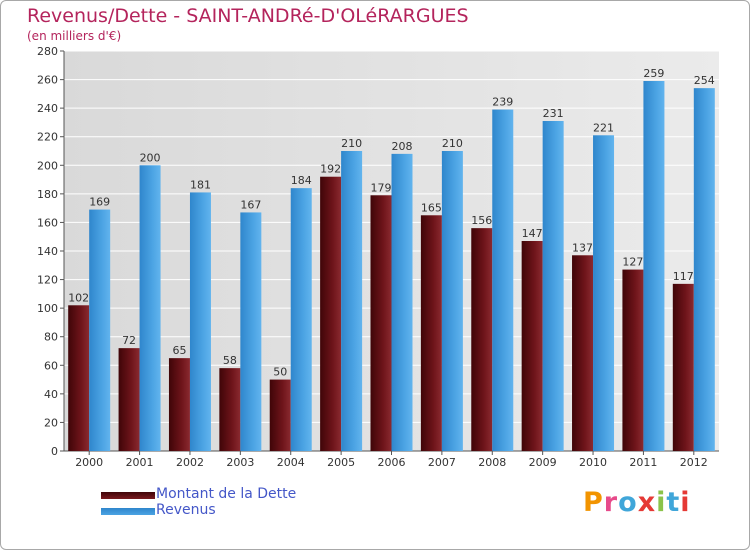 The width and height of the screenshot is (750, 550). I want to click on data-label-revenus: 208, so click(402, 146).